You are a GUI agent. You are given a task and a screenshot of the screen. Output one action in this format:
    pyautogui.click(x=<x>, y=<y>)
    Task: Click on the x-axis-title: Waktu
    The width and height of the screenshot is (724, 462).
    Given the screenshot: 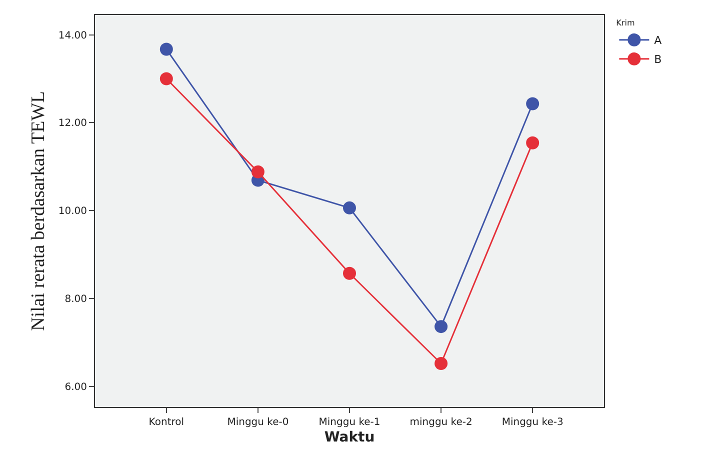 What is the action you would take?
    pyautogui.click(x=349, y=437)
    